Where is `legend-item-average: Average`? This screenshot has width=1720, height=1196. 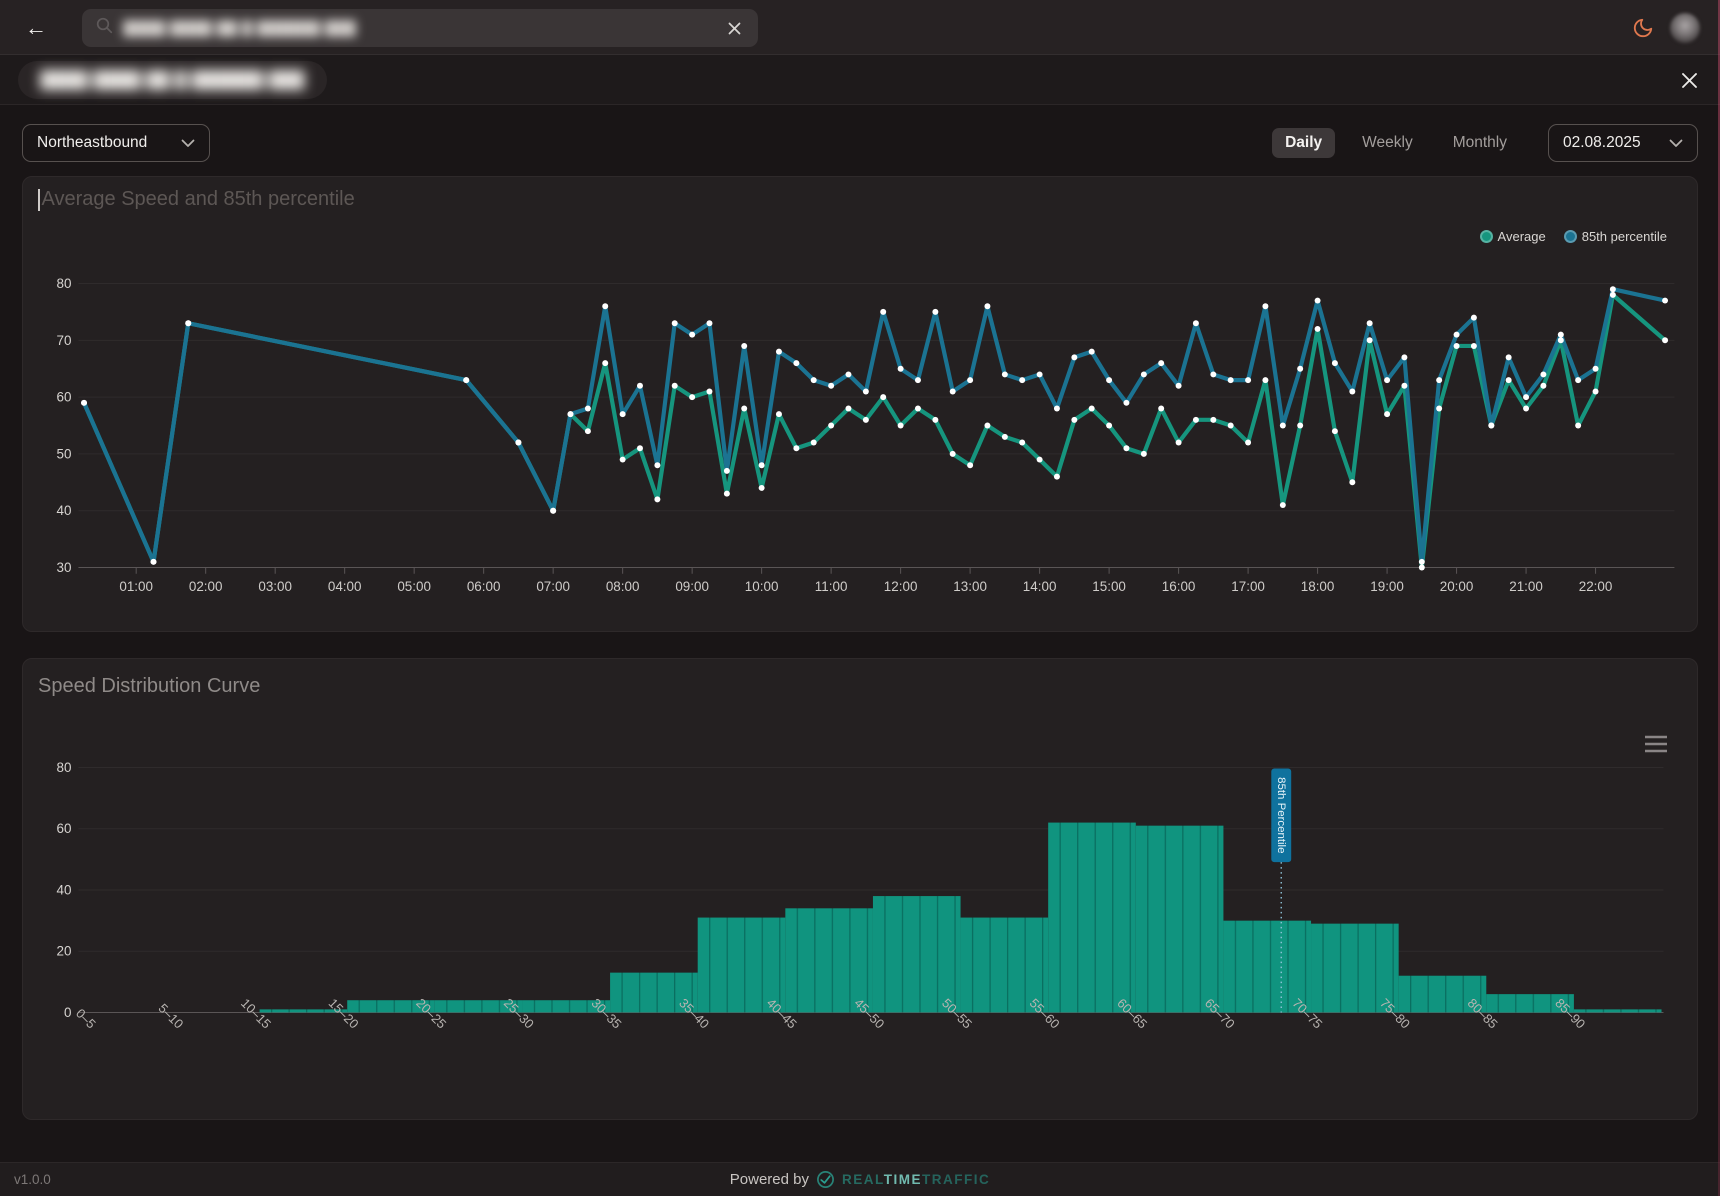 legend-item-average: Average is located at coordinates (1512, 236).